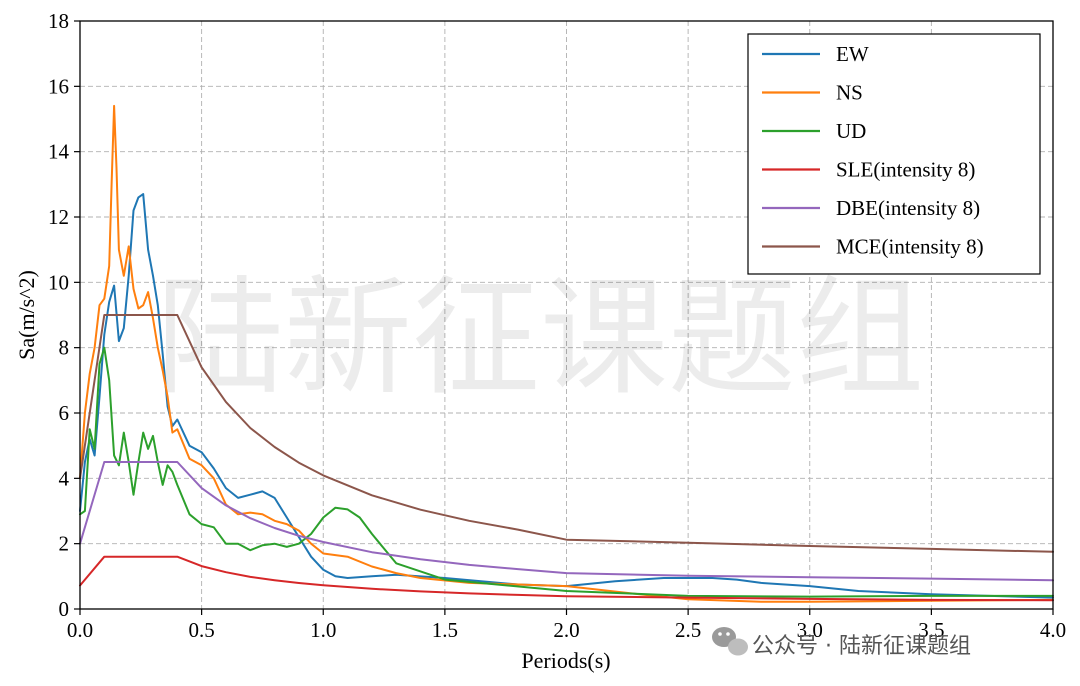 This screenshot has height=686, width=1080. What do you see at coordinates (861, 646) in the screenshot?
I see `wechat-footer-text: 公众号 · 陆新征课题组` at bounding box center [861, 646].